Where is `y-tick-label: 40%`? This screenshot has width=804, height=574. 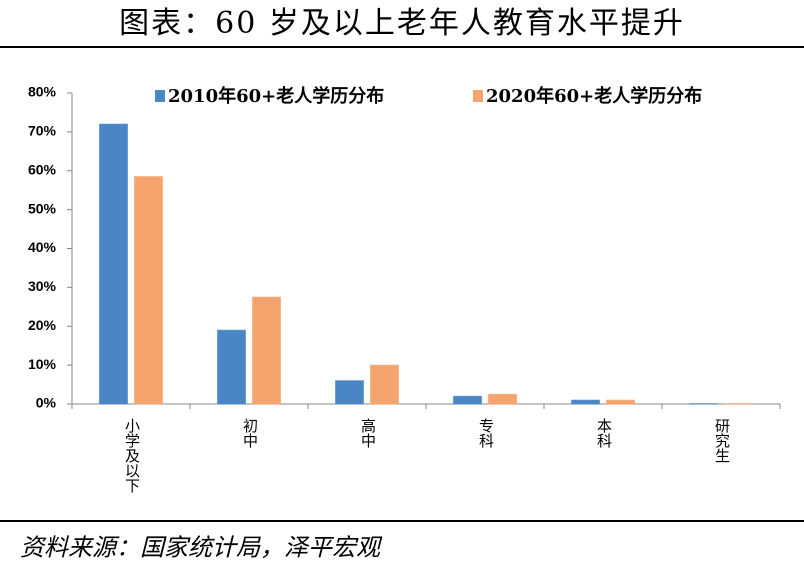
y-tick-label: 40% is located at coordinates (42, 247).